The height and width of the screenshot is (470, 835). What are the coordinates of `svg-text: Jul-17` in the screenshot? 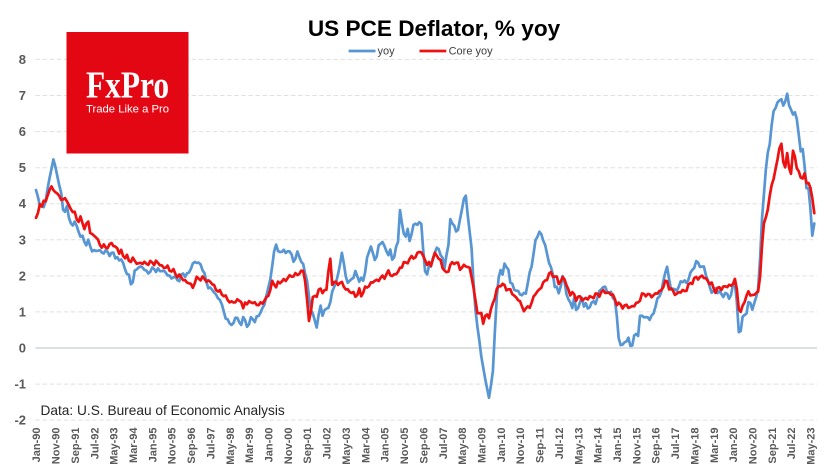 It's located at (676, 444).